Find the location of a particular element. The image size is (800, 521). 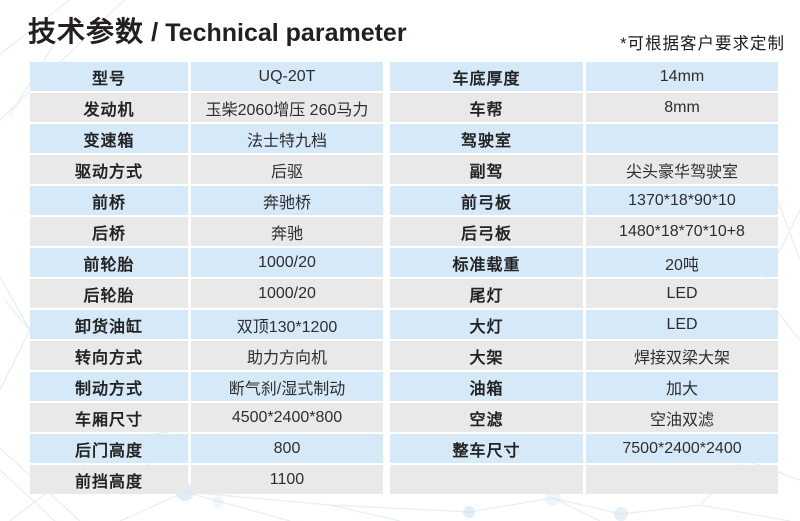

param-label: 转向方式 is located at coordinates (109, 355).